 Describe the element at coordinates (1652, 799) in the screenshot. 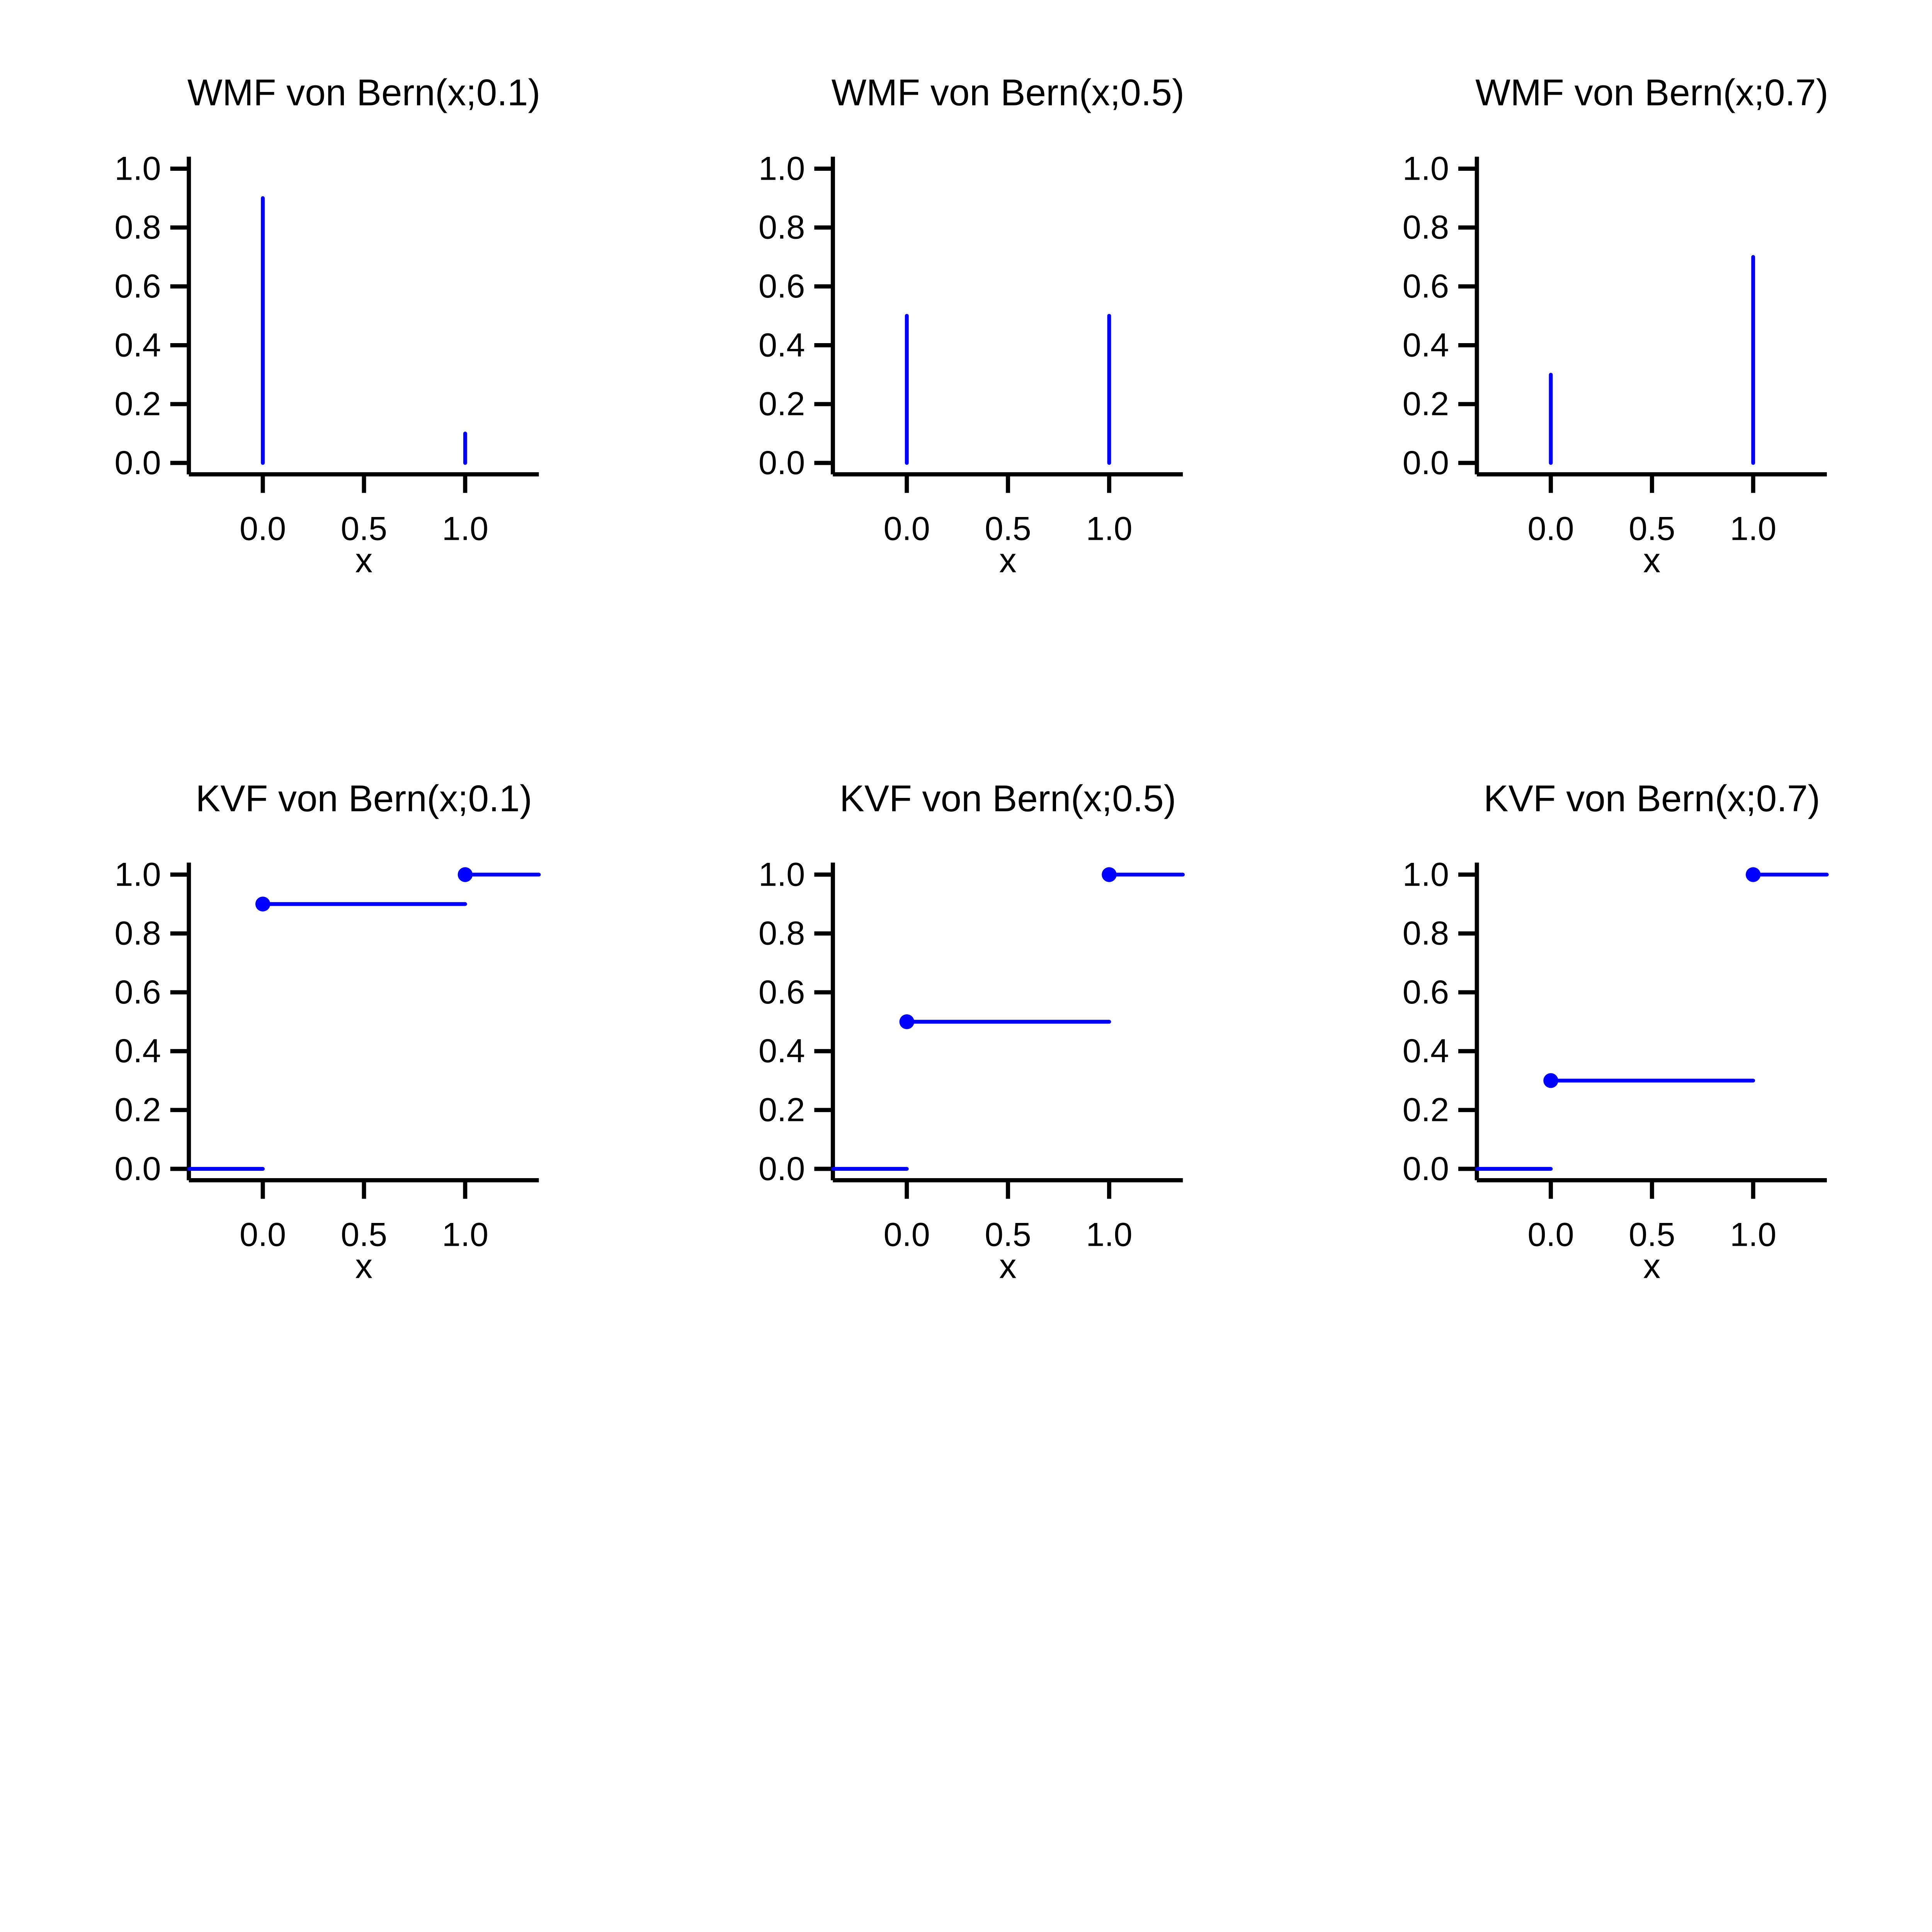

I see `subplot-title: KVF von Bern(x;0.7)` at that location.